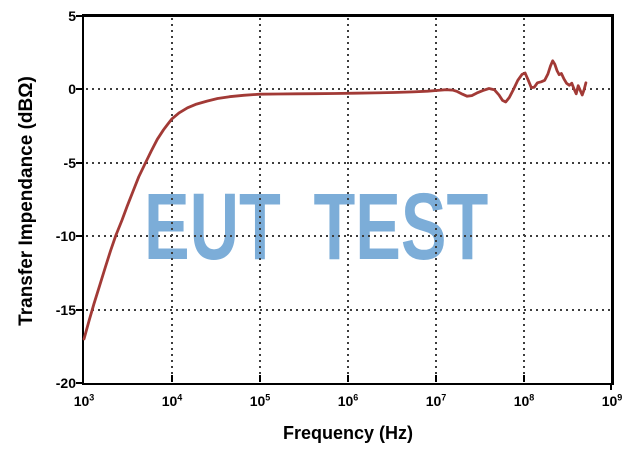 The height and width of the screenshot is (452, 630). I want to click on x-tick-label: 10³, so click(84, 400).